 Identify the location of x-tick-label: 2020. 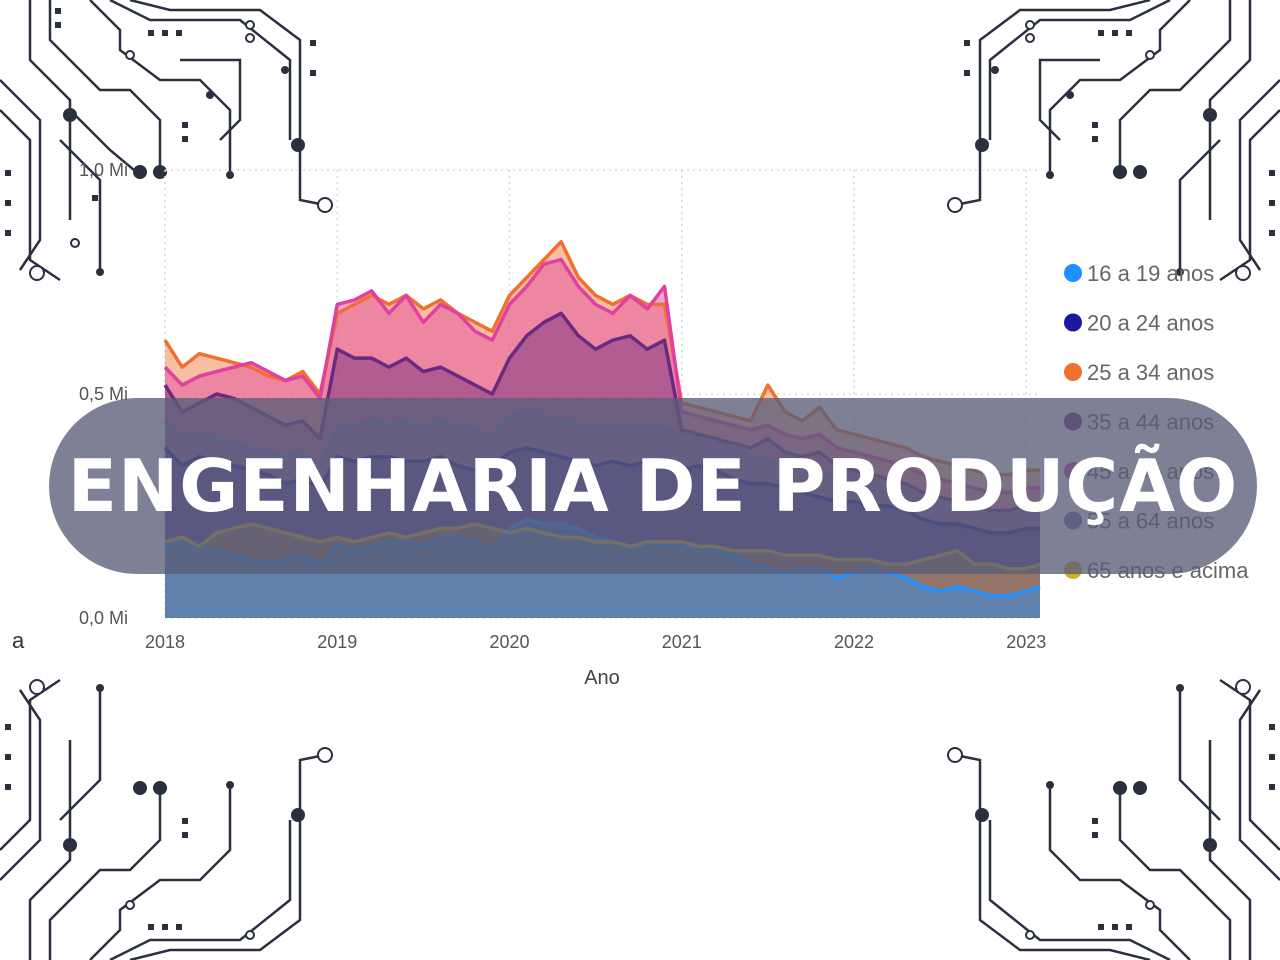
(509, 642).